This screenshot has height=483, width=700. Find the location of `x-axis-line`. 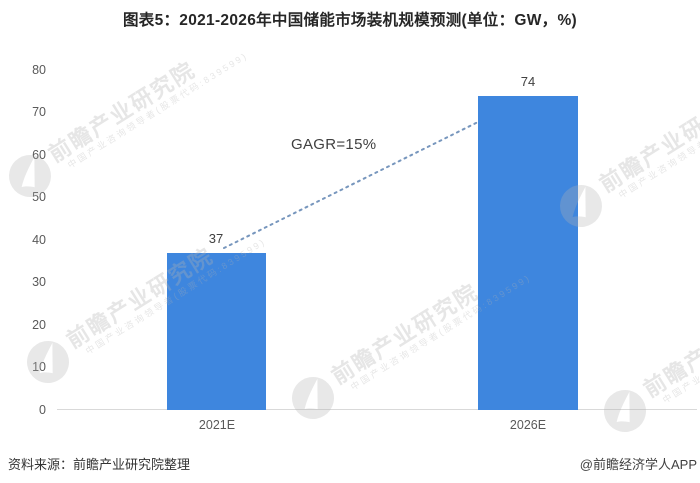

x-axis-line is located at coordinates (377, 409).